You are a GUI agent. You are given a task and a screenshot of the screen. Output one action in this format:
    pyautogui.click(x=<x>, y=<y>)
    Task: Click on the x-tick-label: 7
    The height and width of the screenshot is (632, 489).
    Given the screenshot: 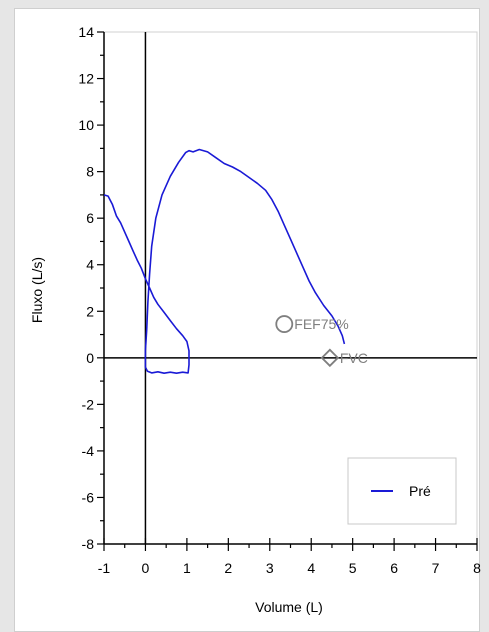 What is the action you would take?
    pyautogui.click(x=436, y=568)
    